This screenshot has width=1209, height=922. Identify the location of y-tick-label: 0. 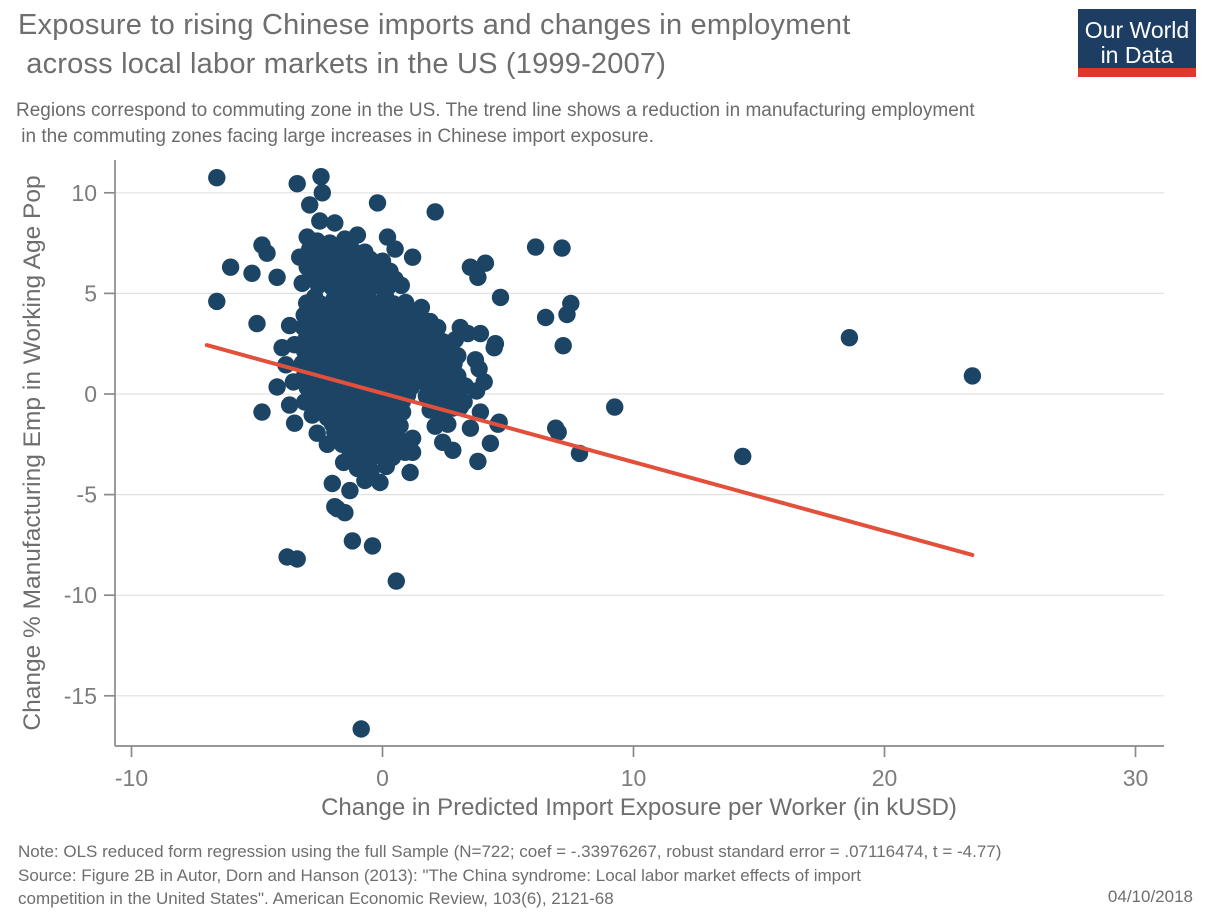
(90, 394).